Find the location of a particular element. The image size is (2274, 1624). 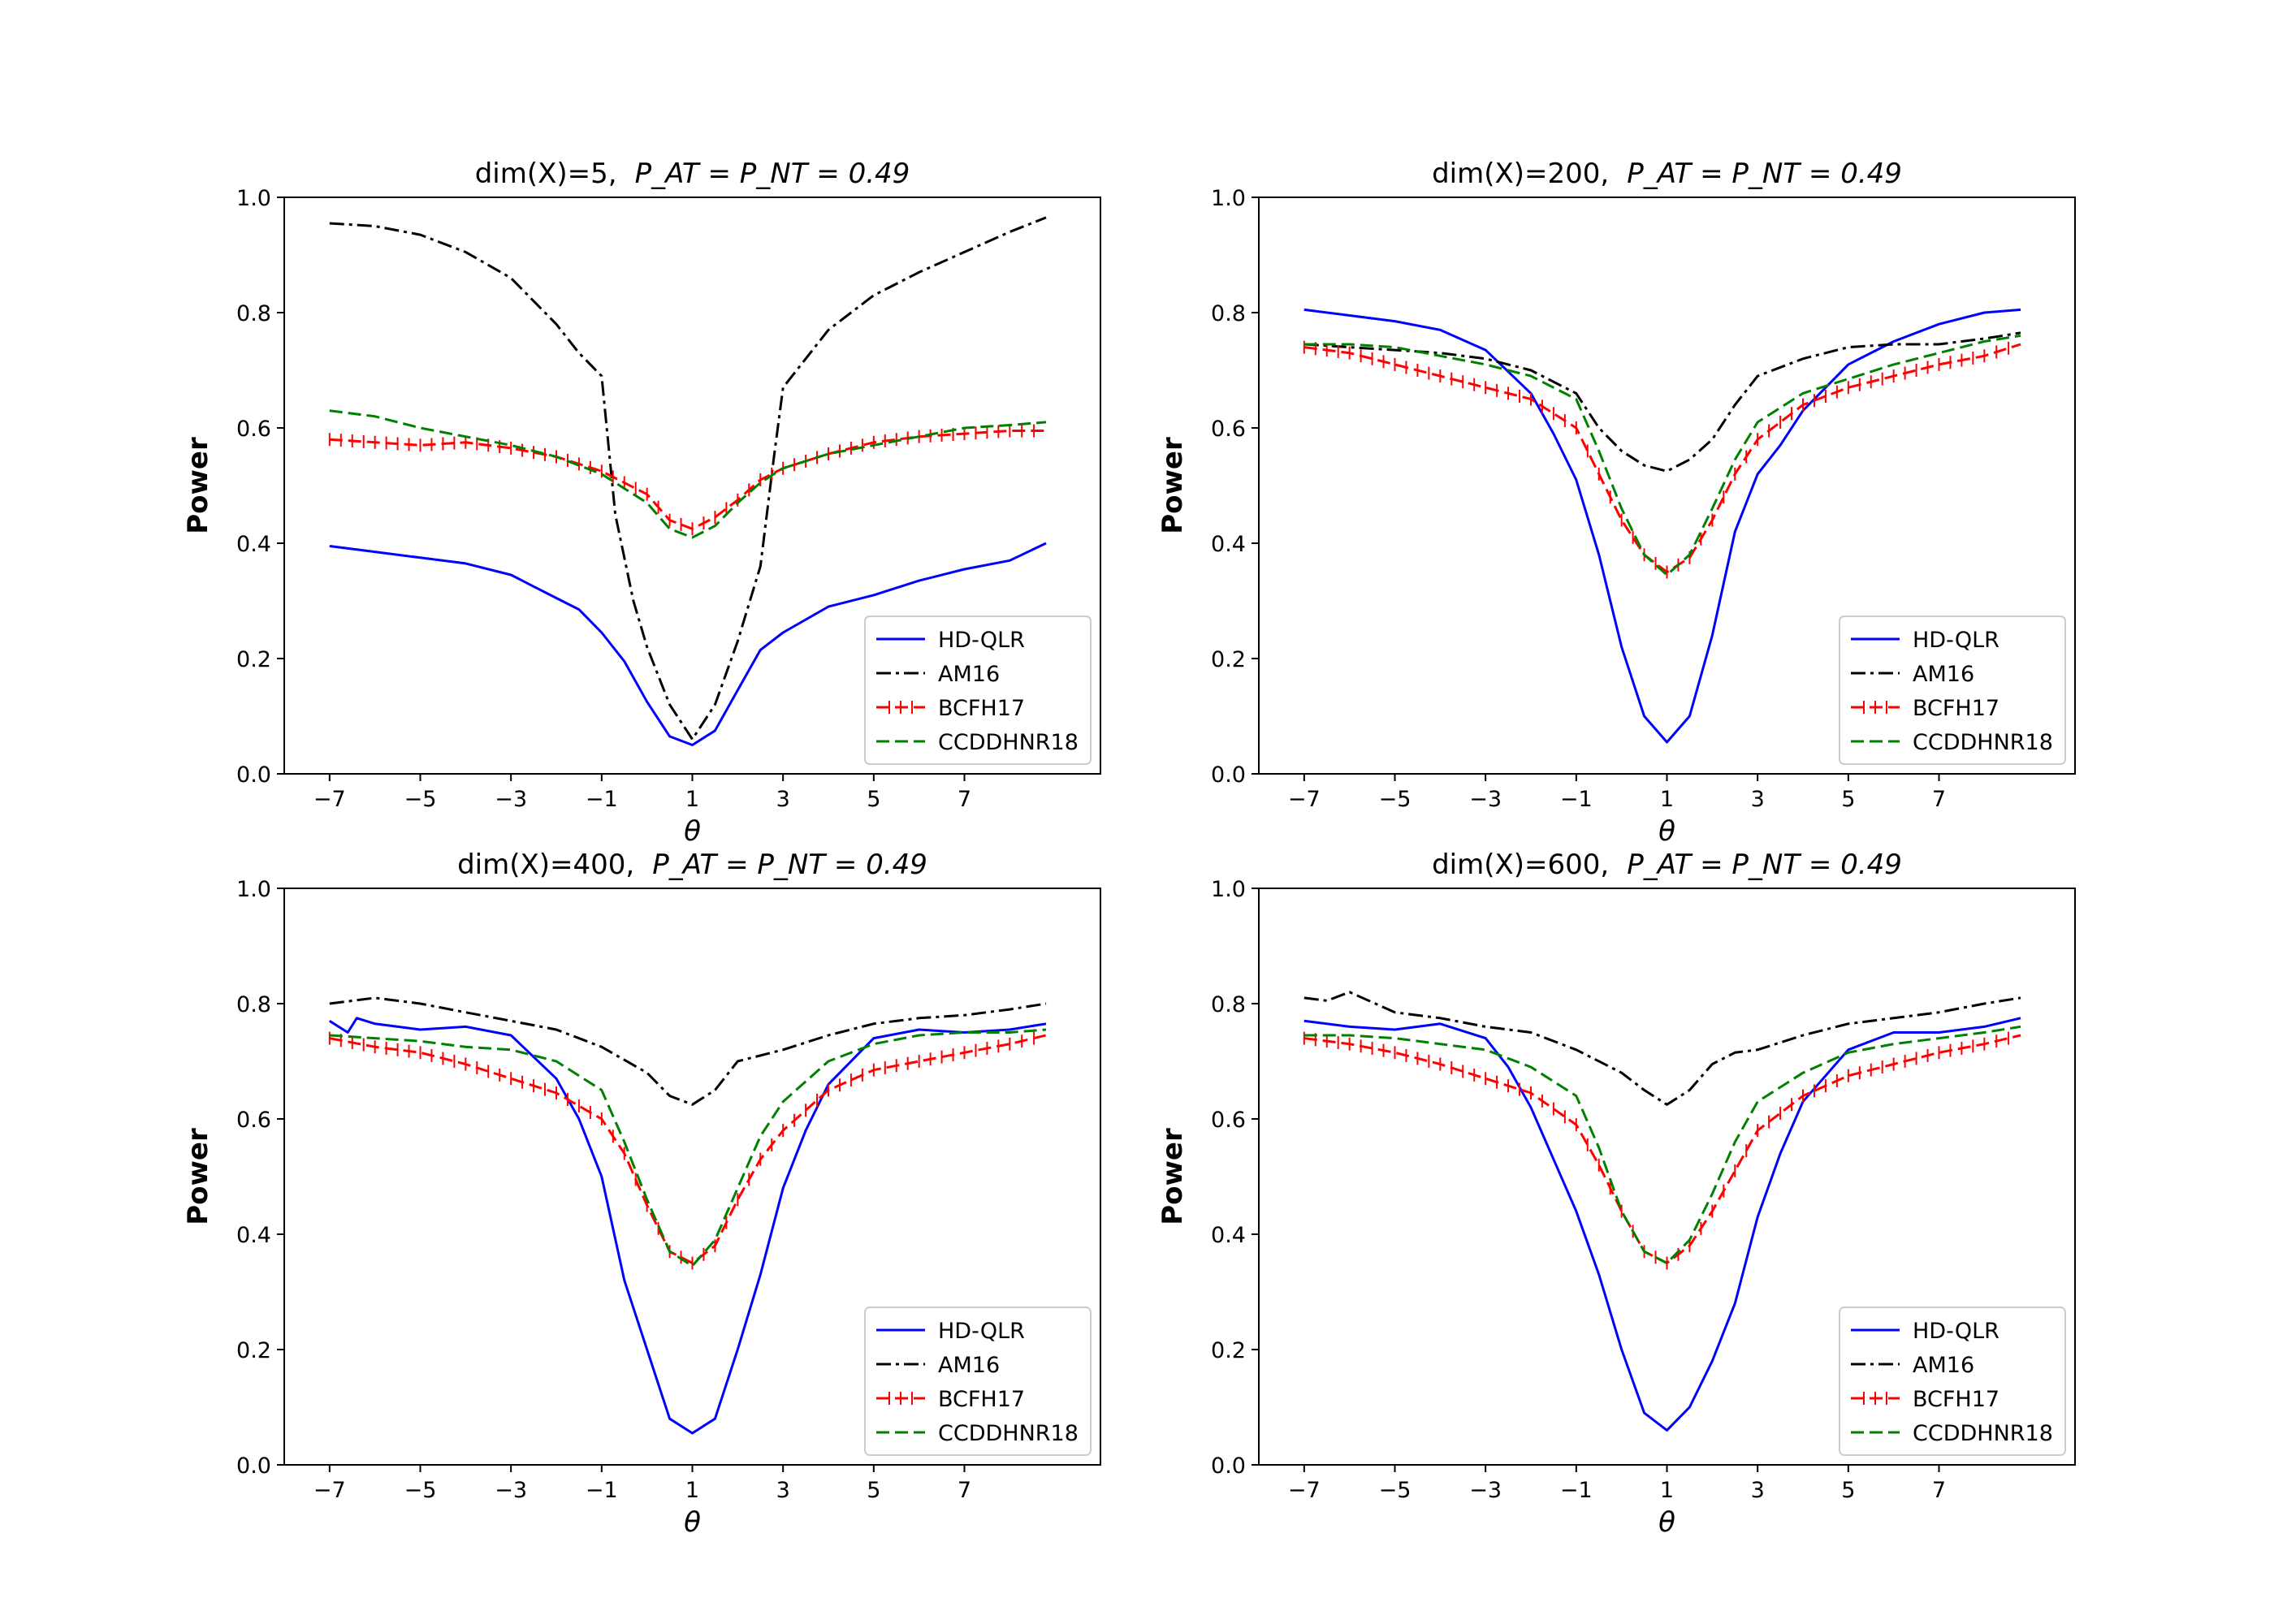

panel-title-text: dim(X)=600, is located at coordinates (1520, 865).